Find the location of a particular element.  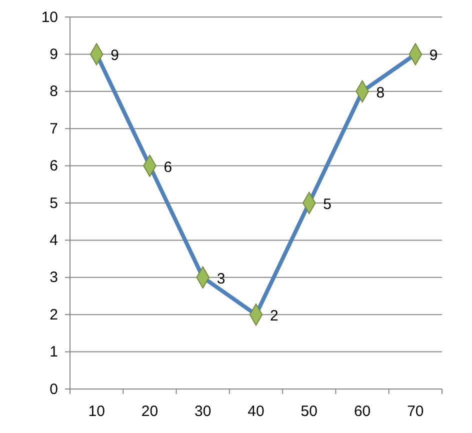

y-tick-label: 2 is located at coordinates (54, 315).